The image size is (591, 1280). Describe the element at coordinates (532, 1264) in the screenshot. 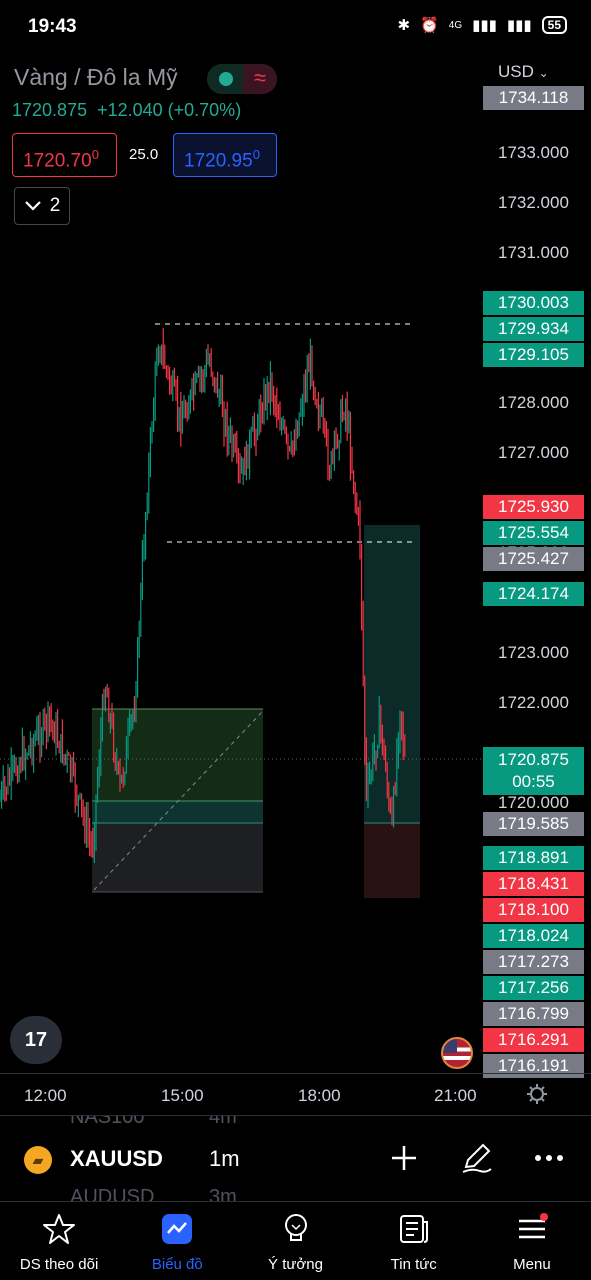

I see `nav-label: Menu` at that location.